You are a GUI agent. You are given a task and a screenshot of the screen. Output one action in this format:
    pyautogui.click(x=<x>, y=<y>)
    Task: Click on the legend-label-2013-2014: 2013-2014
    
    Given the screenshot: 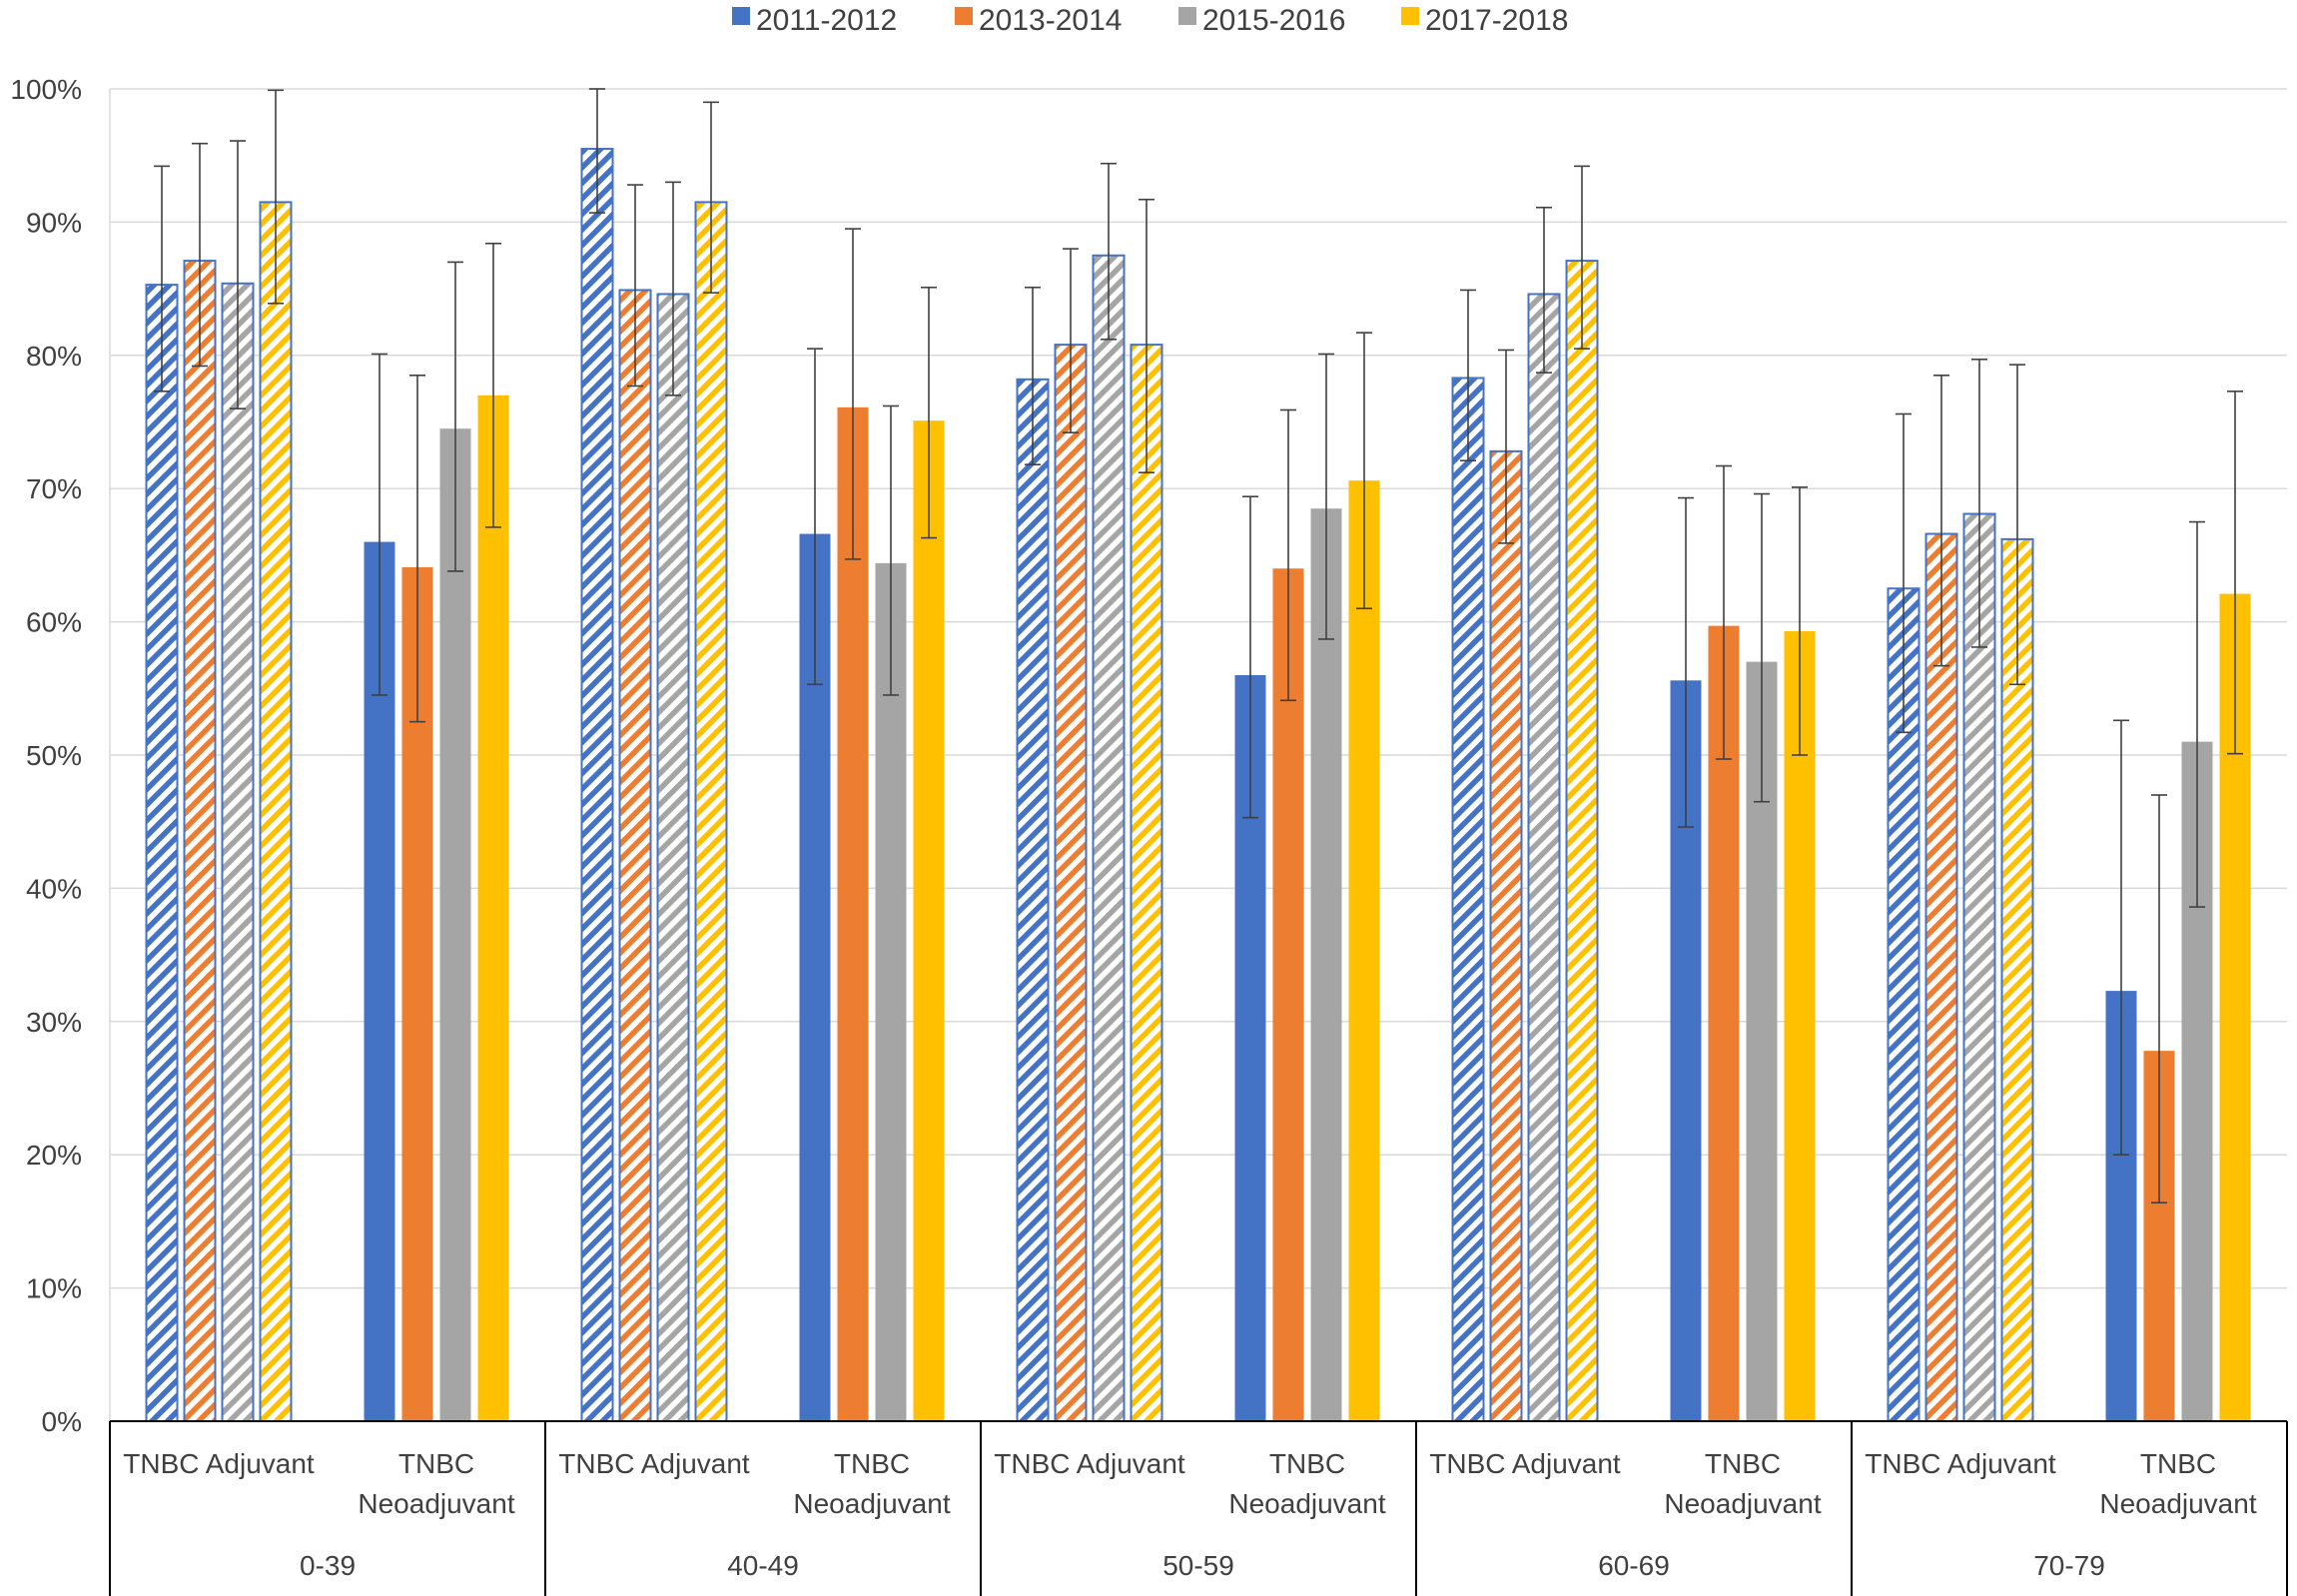 What is the action you would take?
    pyautogui.click(x=1050, y=20)
    